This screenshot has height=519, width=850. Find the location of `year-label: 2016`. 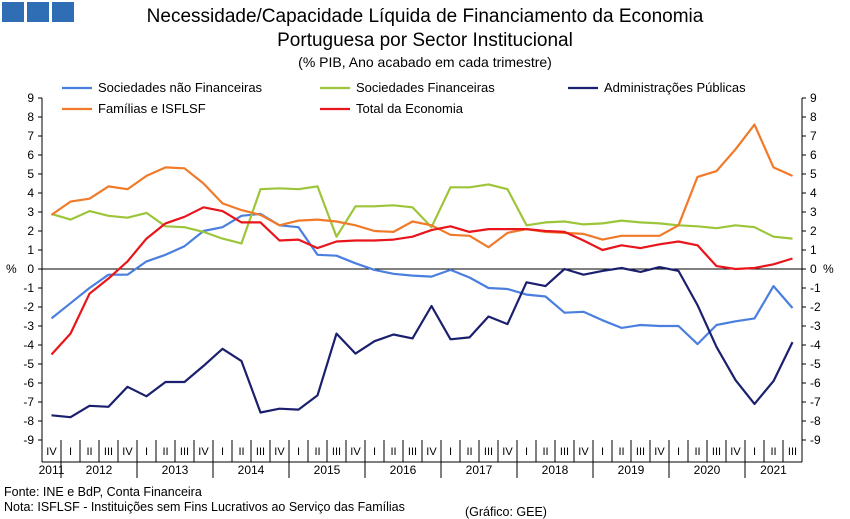

year-label: 2016 is located at coordinates (403, 470).